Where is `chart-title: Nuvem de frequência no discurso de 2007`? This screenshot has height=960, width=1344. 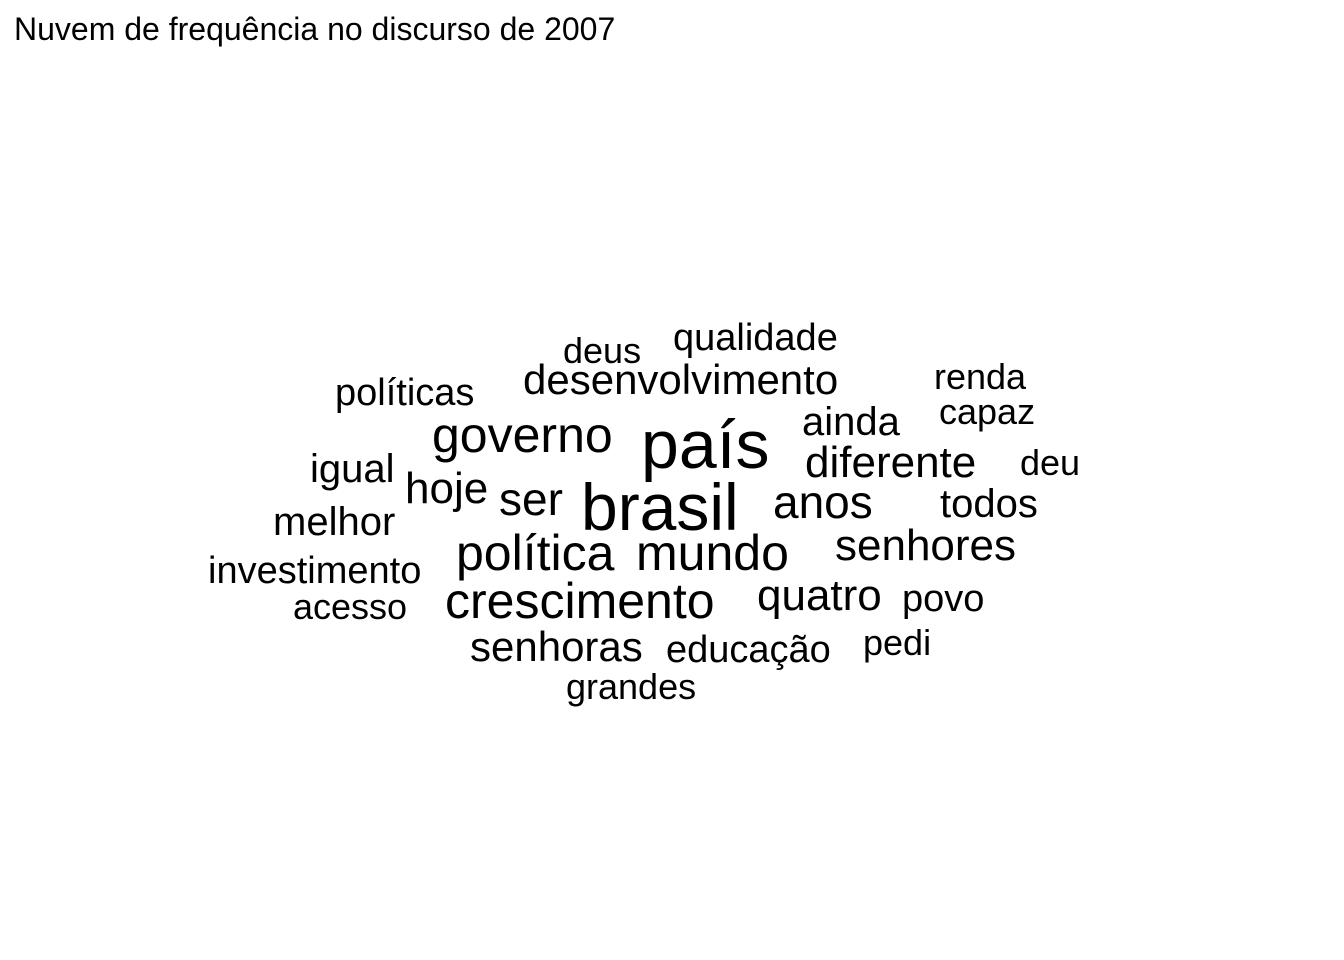
chart-title: Nuvem de frequência no discurso de 2007 is located at coordinates (315, 29).